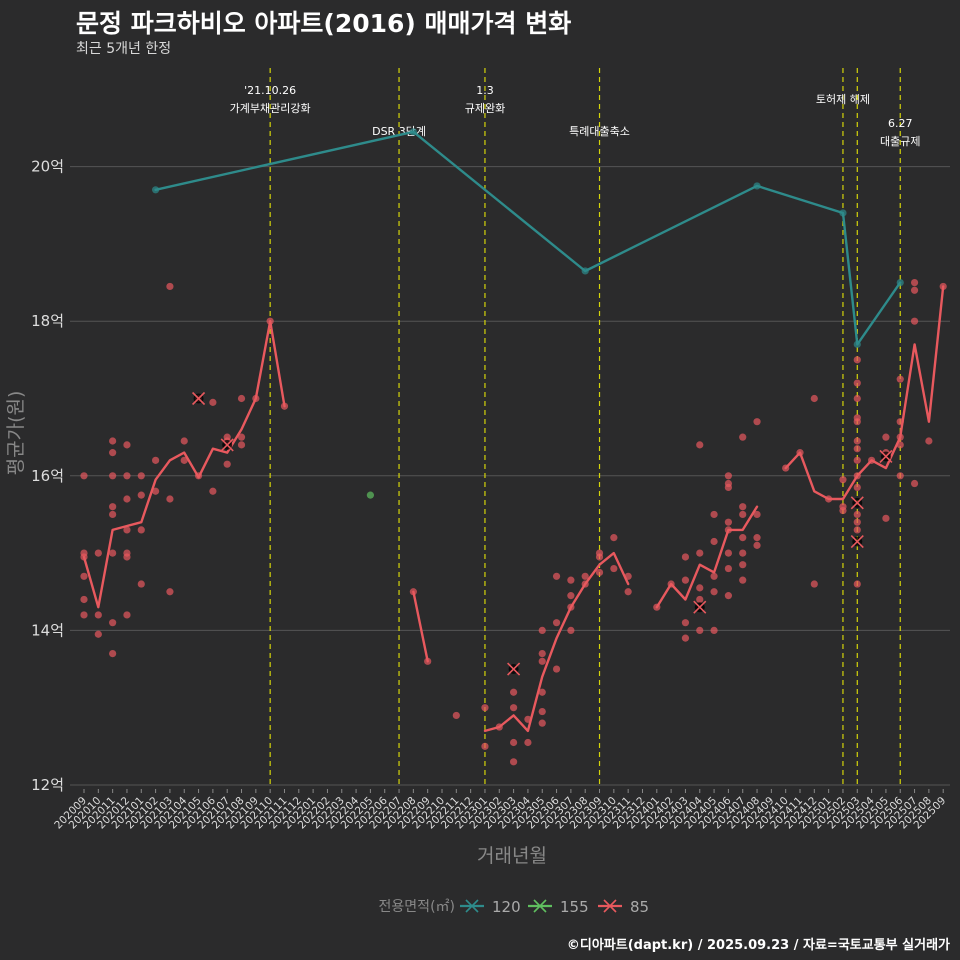  I want to click on event-label: 가계부채관리강화, so click(270, 108).